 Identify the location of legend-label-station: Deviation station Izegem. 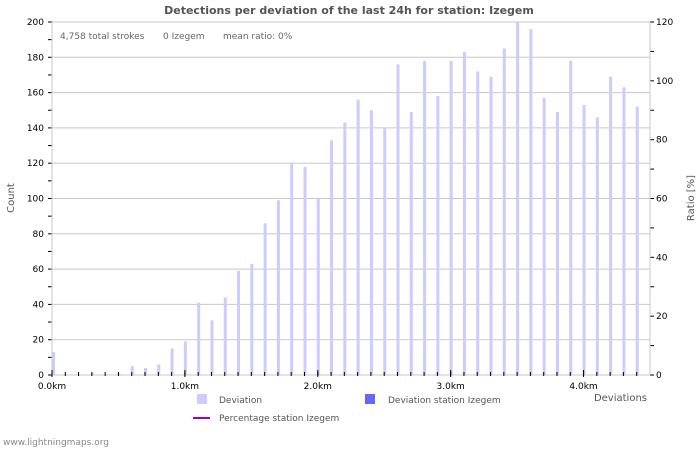
(444, 401).